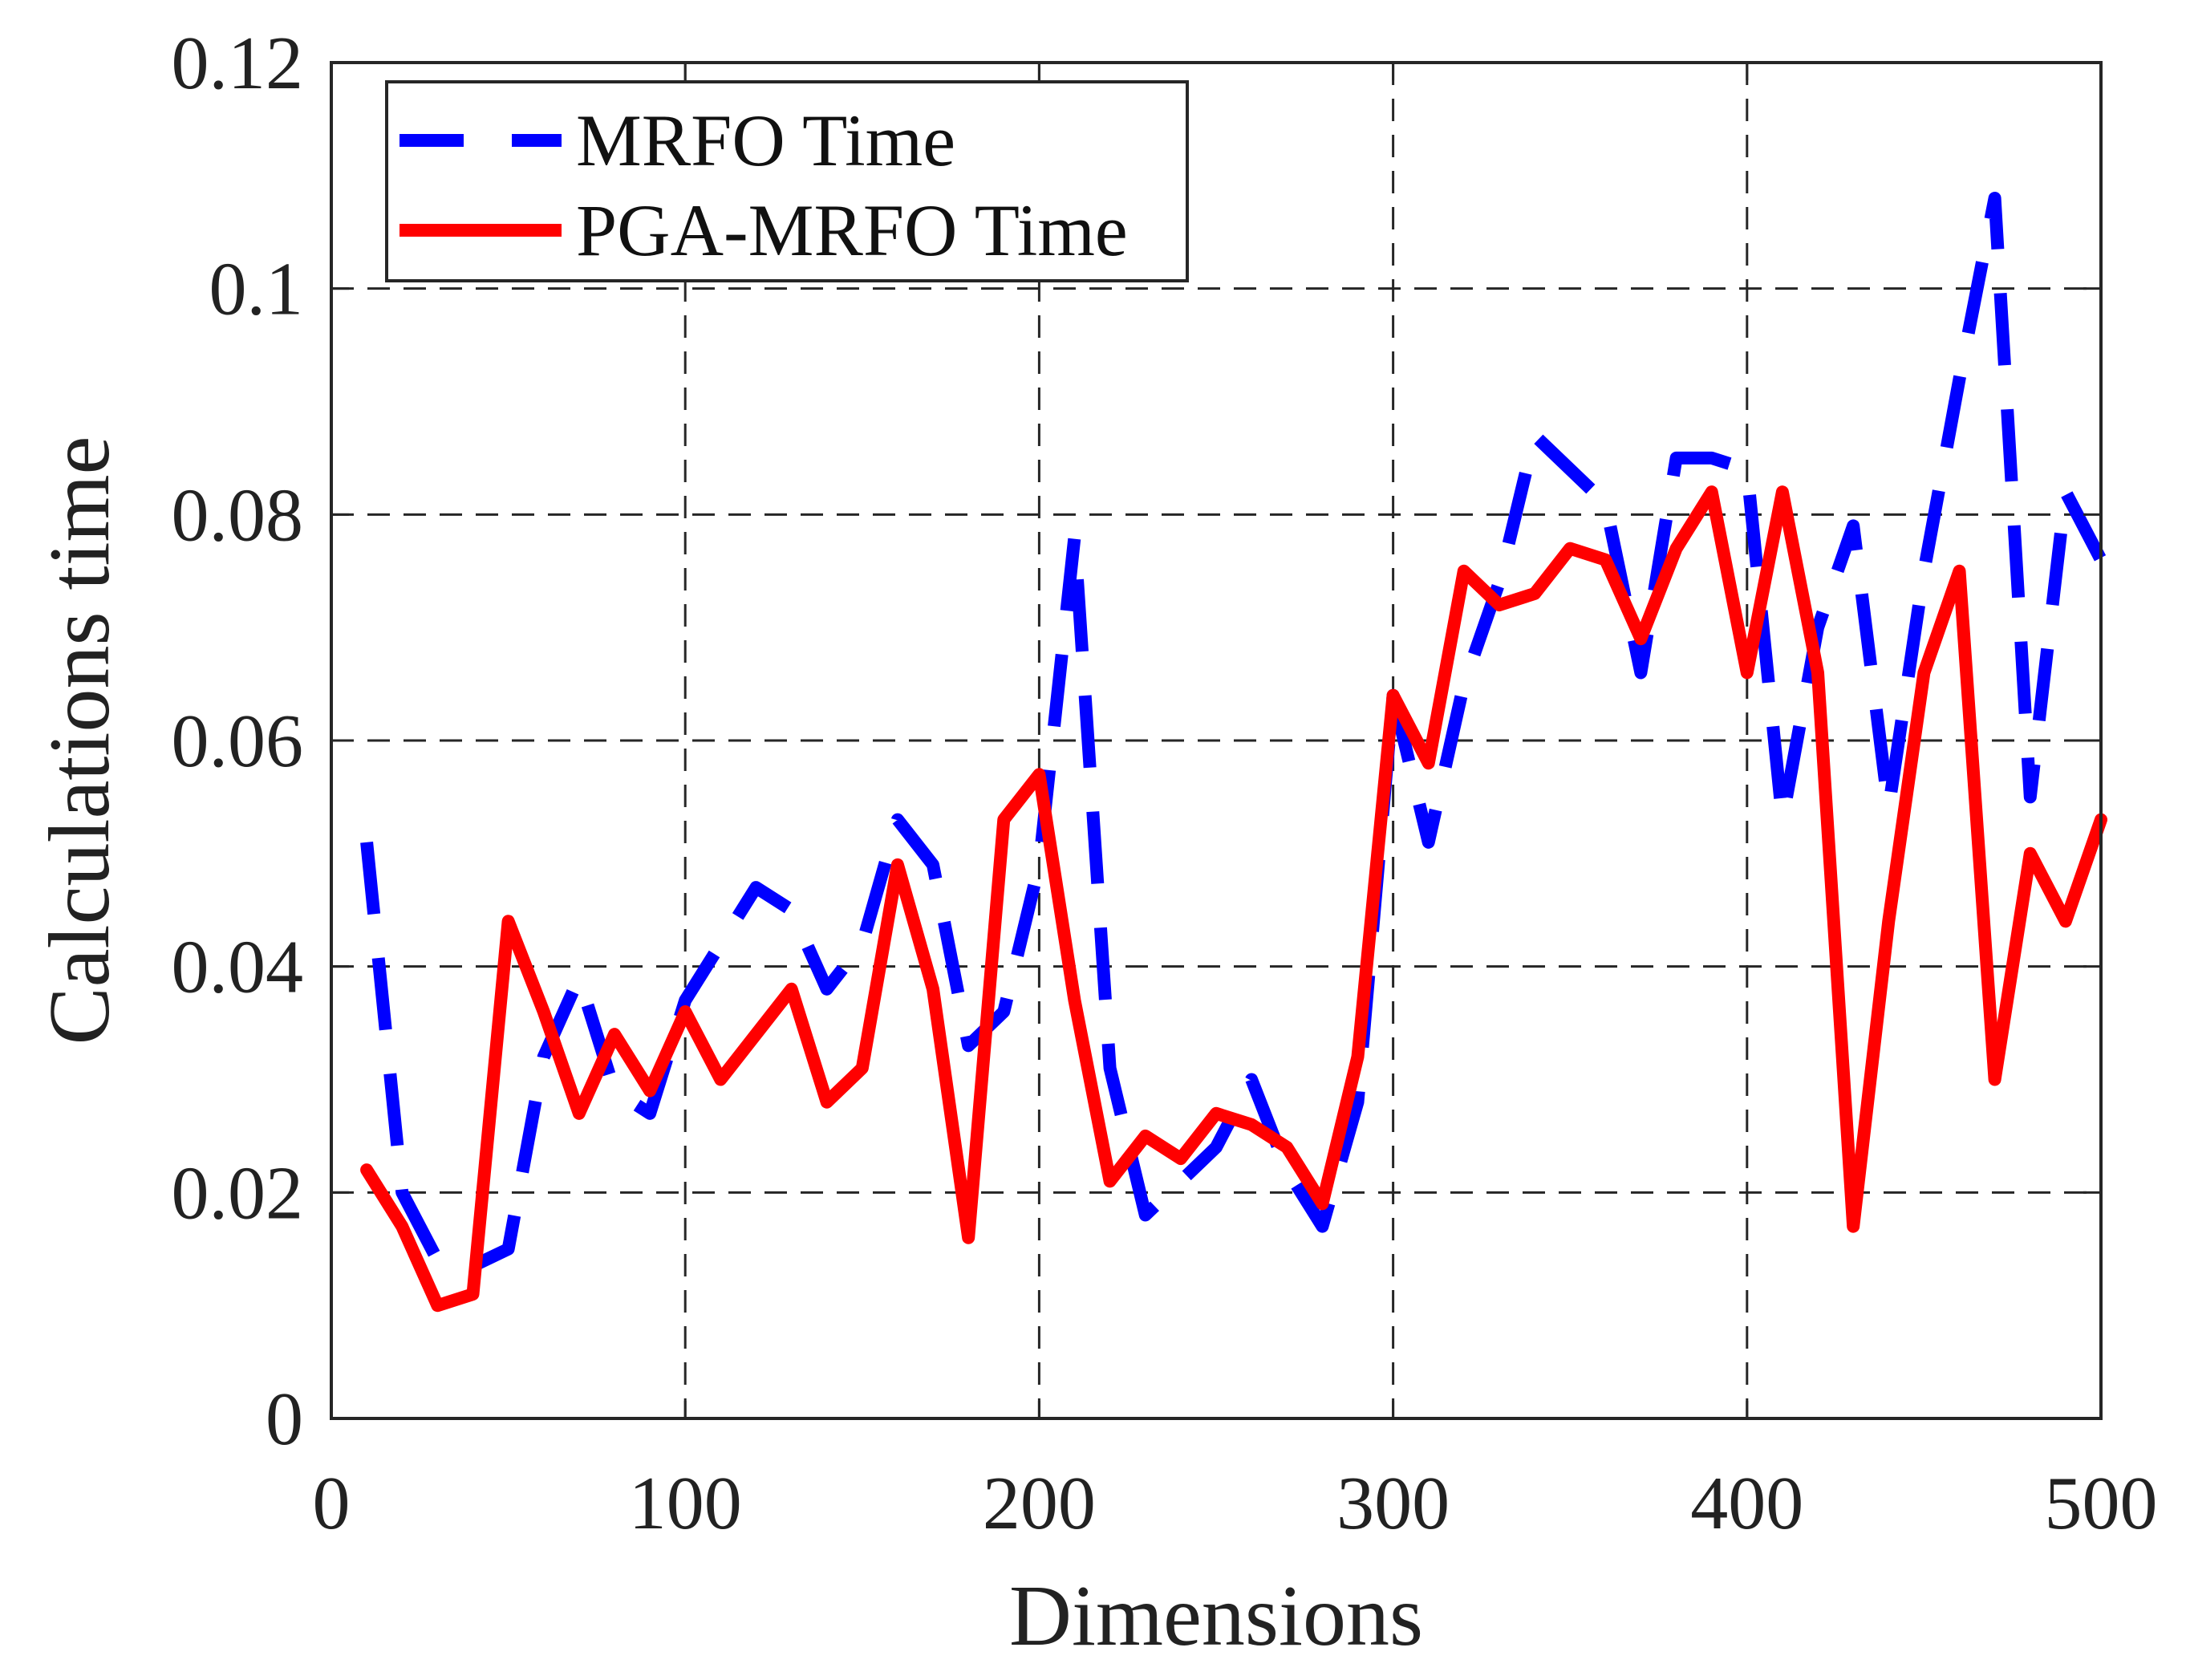 Image resolution: width=2186 pixels, height=1680 pixels. What do you see at coordinates (1393, 1503) in the screenshot?
I see `x-tick-label: 300` at bounding box center [1393, 1503].